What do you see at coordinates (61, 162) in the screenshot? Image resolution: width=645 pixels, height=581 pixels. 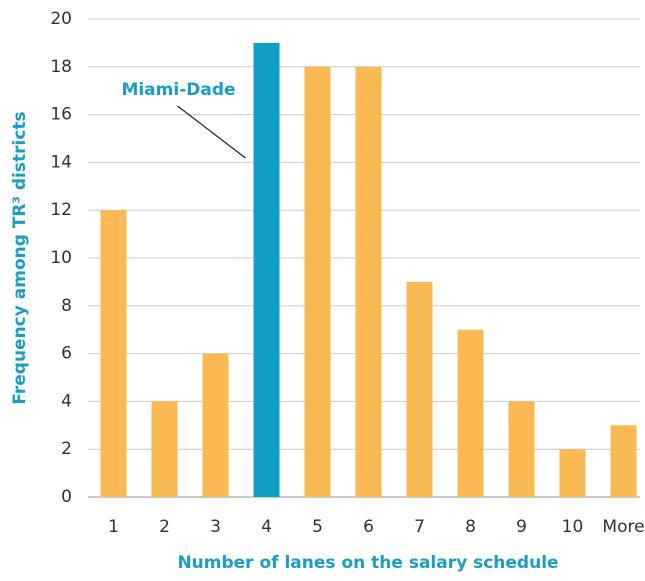 I see `y-tick-label: 14` at bounding box center [61, 162].